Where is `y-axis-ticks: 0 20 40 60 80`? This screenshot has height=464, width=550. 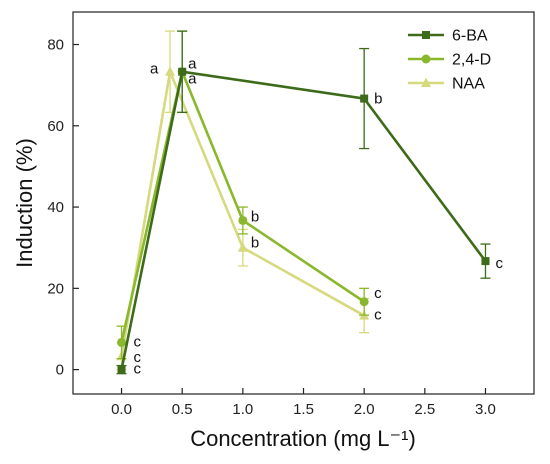 y-axis-ticks: 0 20 40 60 80 is located at coordinates (63, 208).